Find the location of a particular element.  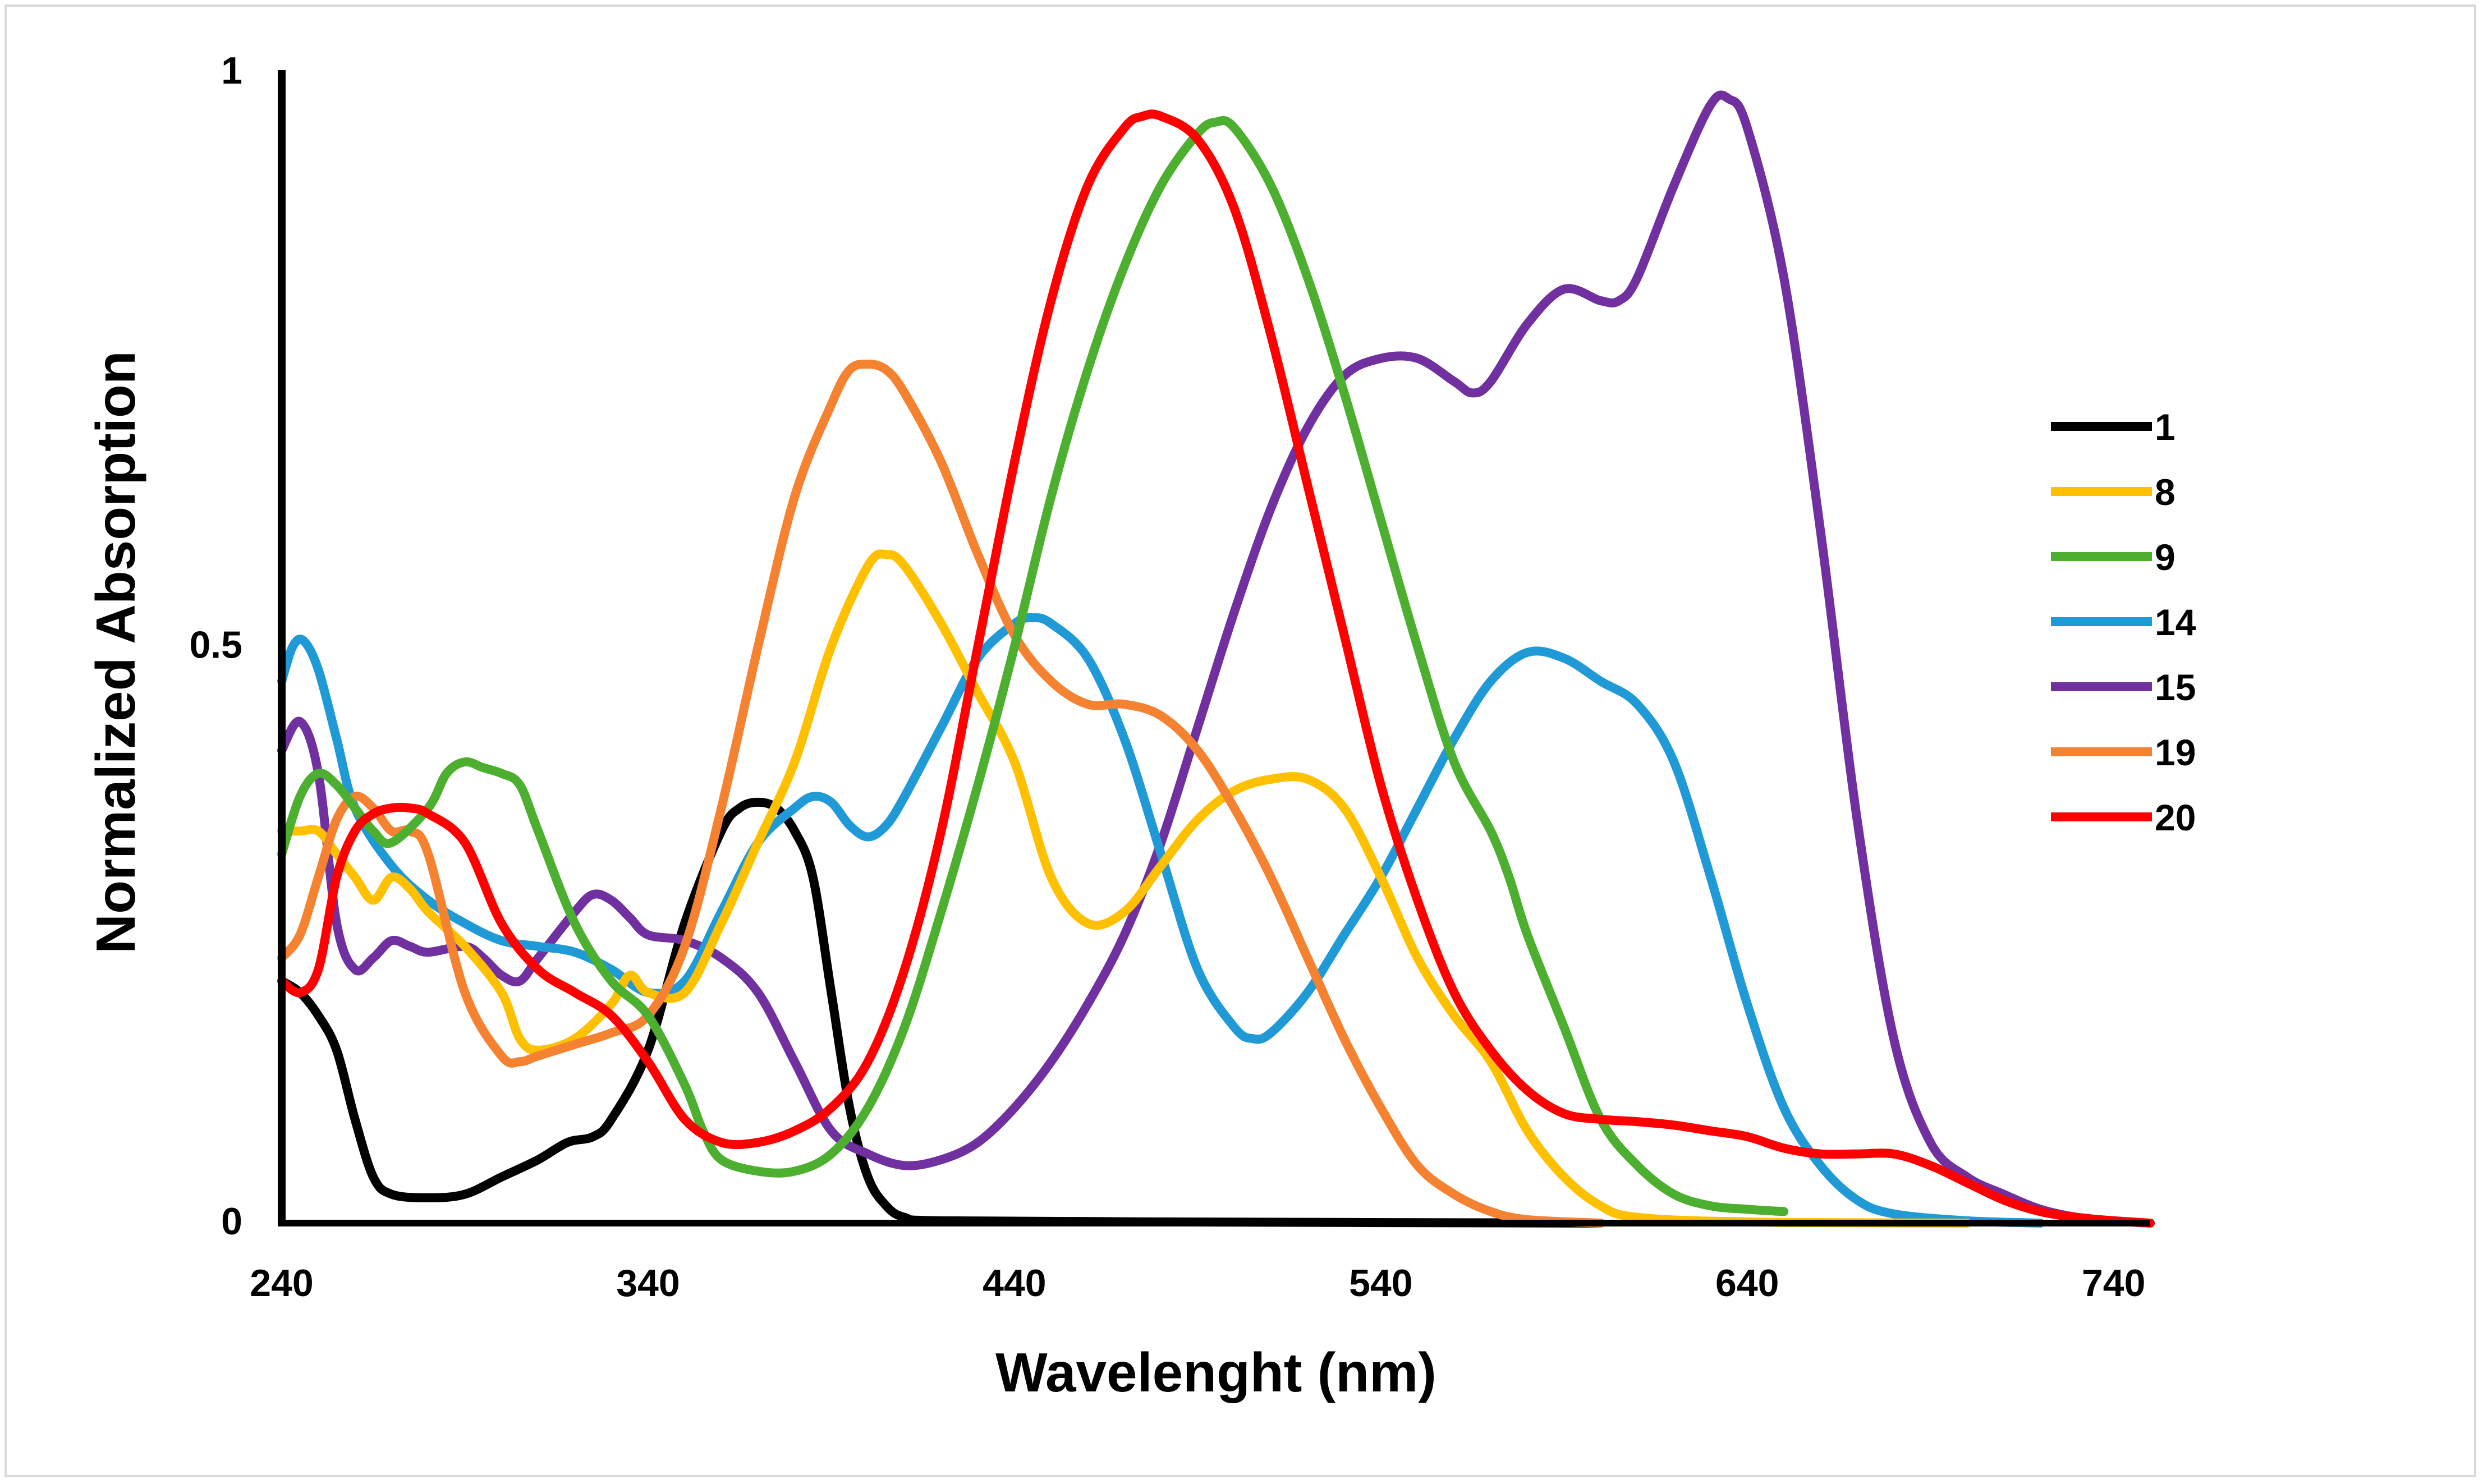

y-tick-label: 1 is located at coordinates (231, 70).